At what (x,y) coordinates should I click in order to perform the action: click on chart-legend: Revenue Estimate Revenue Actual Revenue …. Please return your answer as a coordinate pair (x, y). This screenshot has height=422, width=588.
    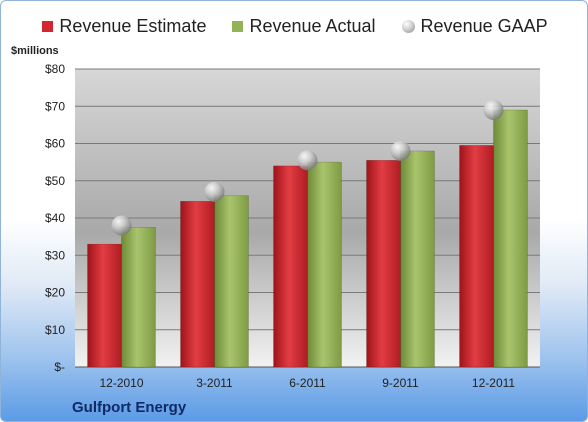
    Looking at the image, I should click on (294, 26).